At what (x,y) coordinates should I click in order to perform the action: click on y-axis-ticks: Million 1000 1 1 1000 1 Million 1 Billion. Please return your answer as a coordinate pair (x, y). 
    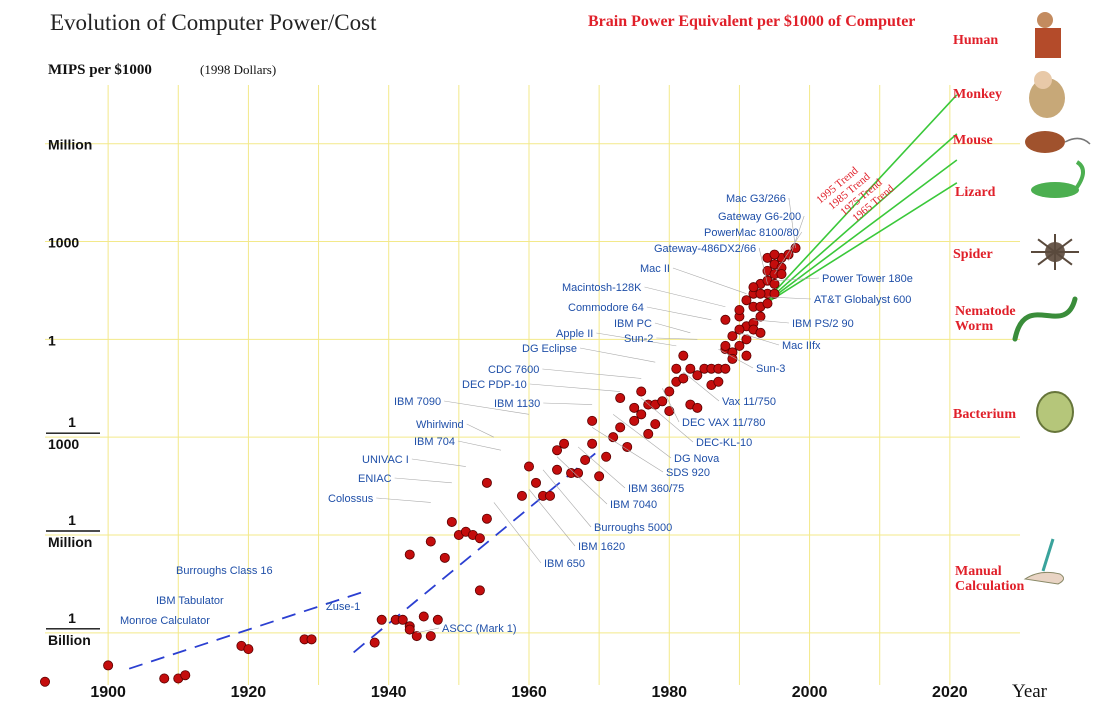
    Looking at the image, I should click on (73, 392).